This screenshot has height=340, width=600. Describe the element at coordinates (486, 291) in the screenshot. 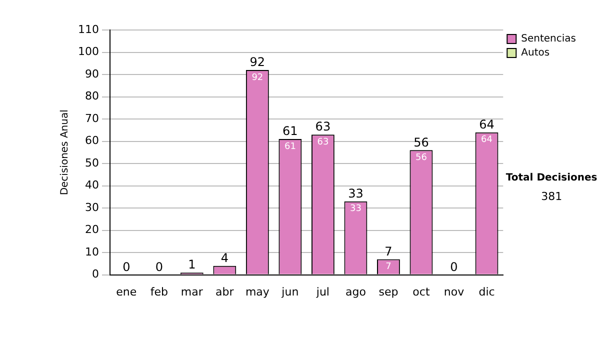

I see `x-tick-label: dic` at that location.